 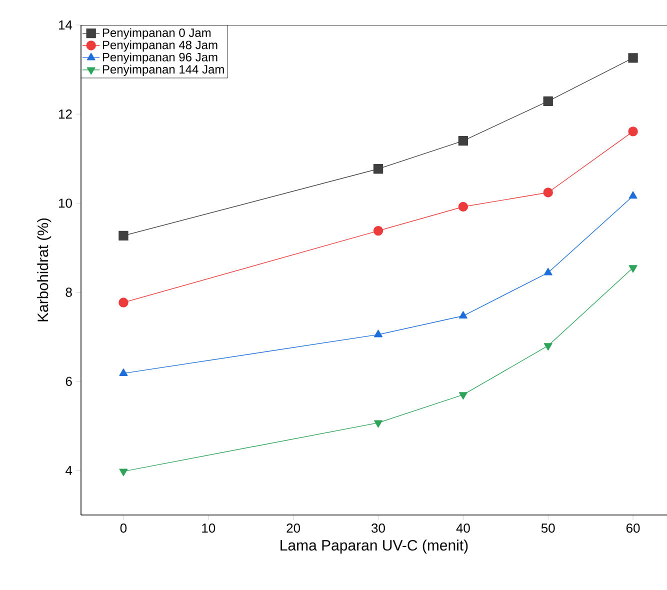 I want to click on y-axis-title: Karbohidrat (%), so click(x=44, y=270).